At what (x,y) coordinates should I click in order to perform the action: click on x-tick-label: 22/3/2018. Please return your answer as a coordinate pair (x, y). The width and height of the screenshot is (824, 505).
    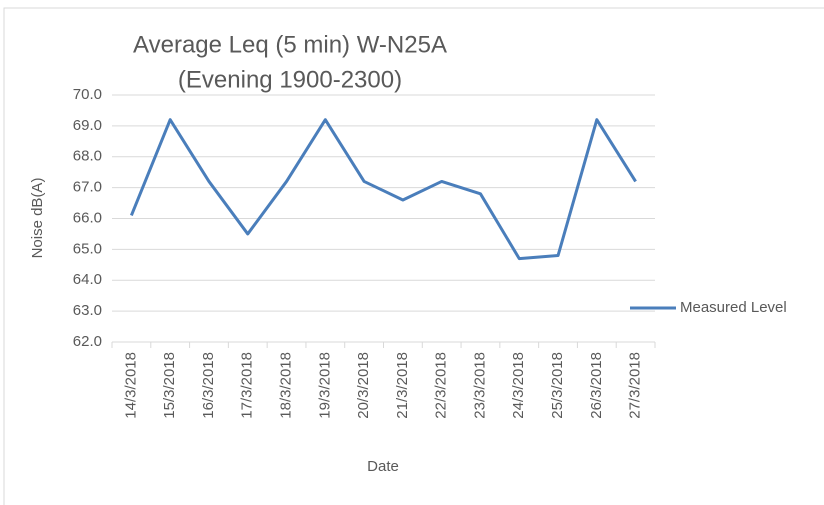
    Looking at the image, I should click on (441, 385).